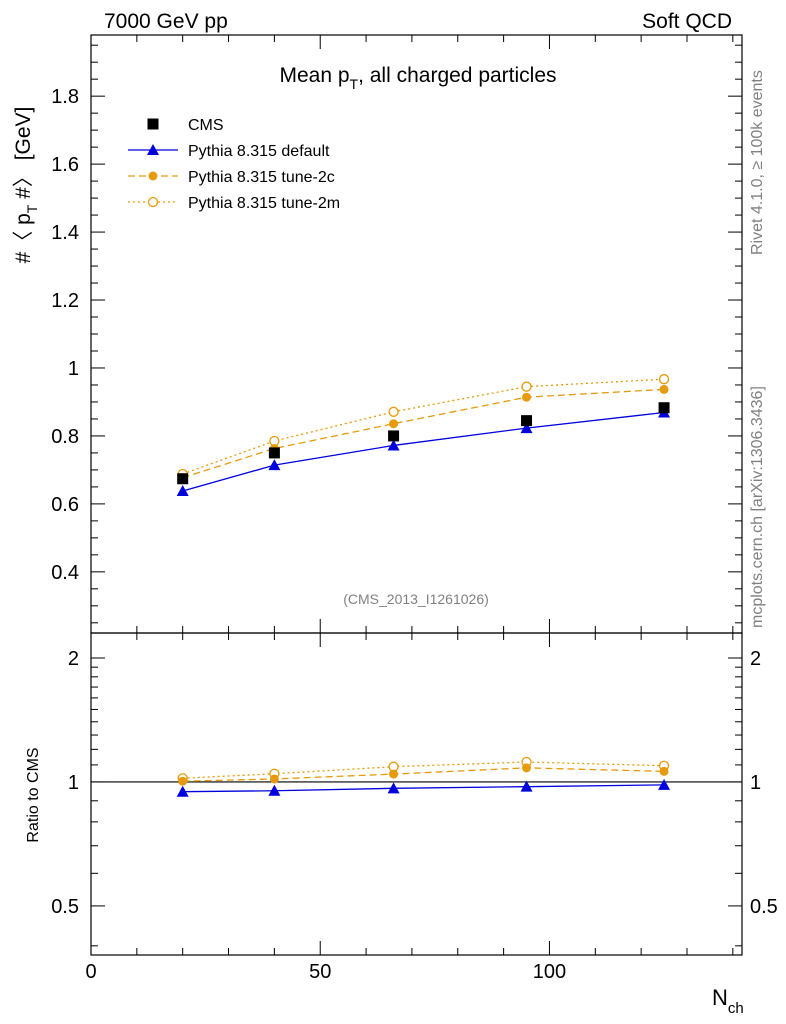 This screenshot has width=786, height=1024. What do you see at coordinates (23, 156) in the screenshot?
I see `y-axis-label-rest: #〉 [GeV]` at bounding box center [23, 156].